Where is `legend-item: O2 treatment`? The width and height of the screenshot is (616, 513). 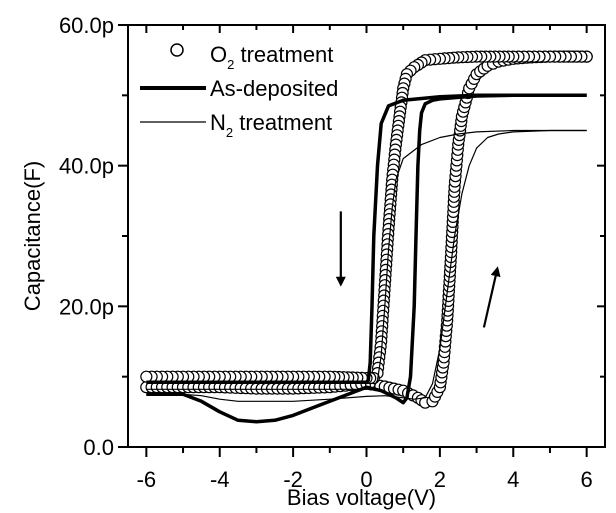 legend-item: O2 treatment is located at coordinates (251, 57).